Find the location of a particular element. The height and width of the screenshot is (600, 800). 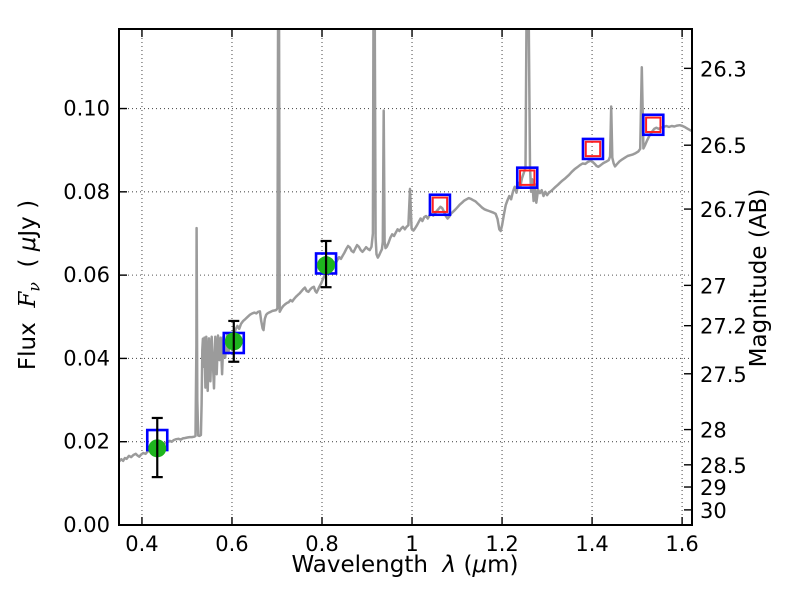

y-tick-label-flux: 0.10 is located at coordinates (86, 109).